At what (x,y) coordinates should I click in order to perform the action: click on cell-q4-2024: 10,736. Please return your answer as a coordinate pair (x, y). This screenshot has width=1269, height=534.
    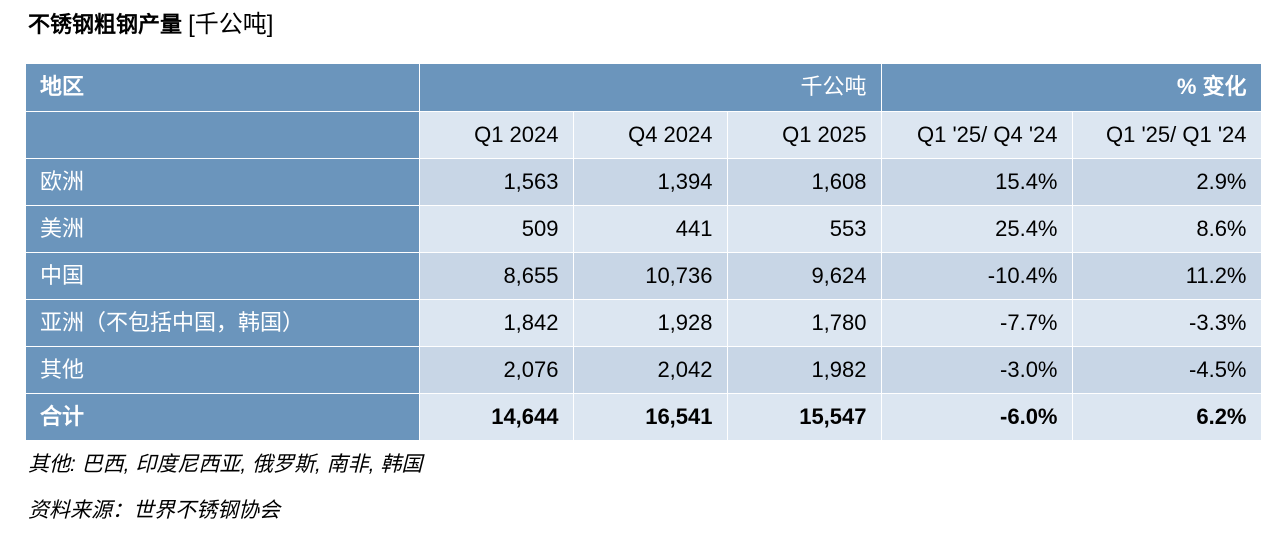
    Looking at the image, I should click on (650, 276).